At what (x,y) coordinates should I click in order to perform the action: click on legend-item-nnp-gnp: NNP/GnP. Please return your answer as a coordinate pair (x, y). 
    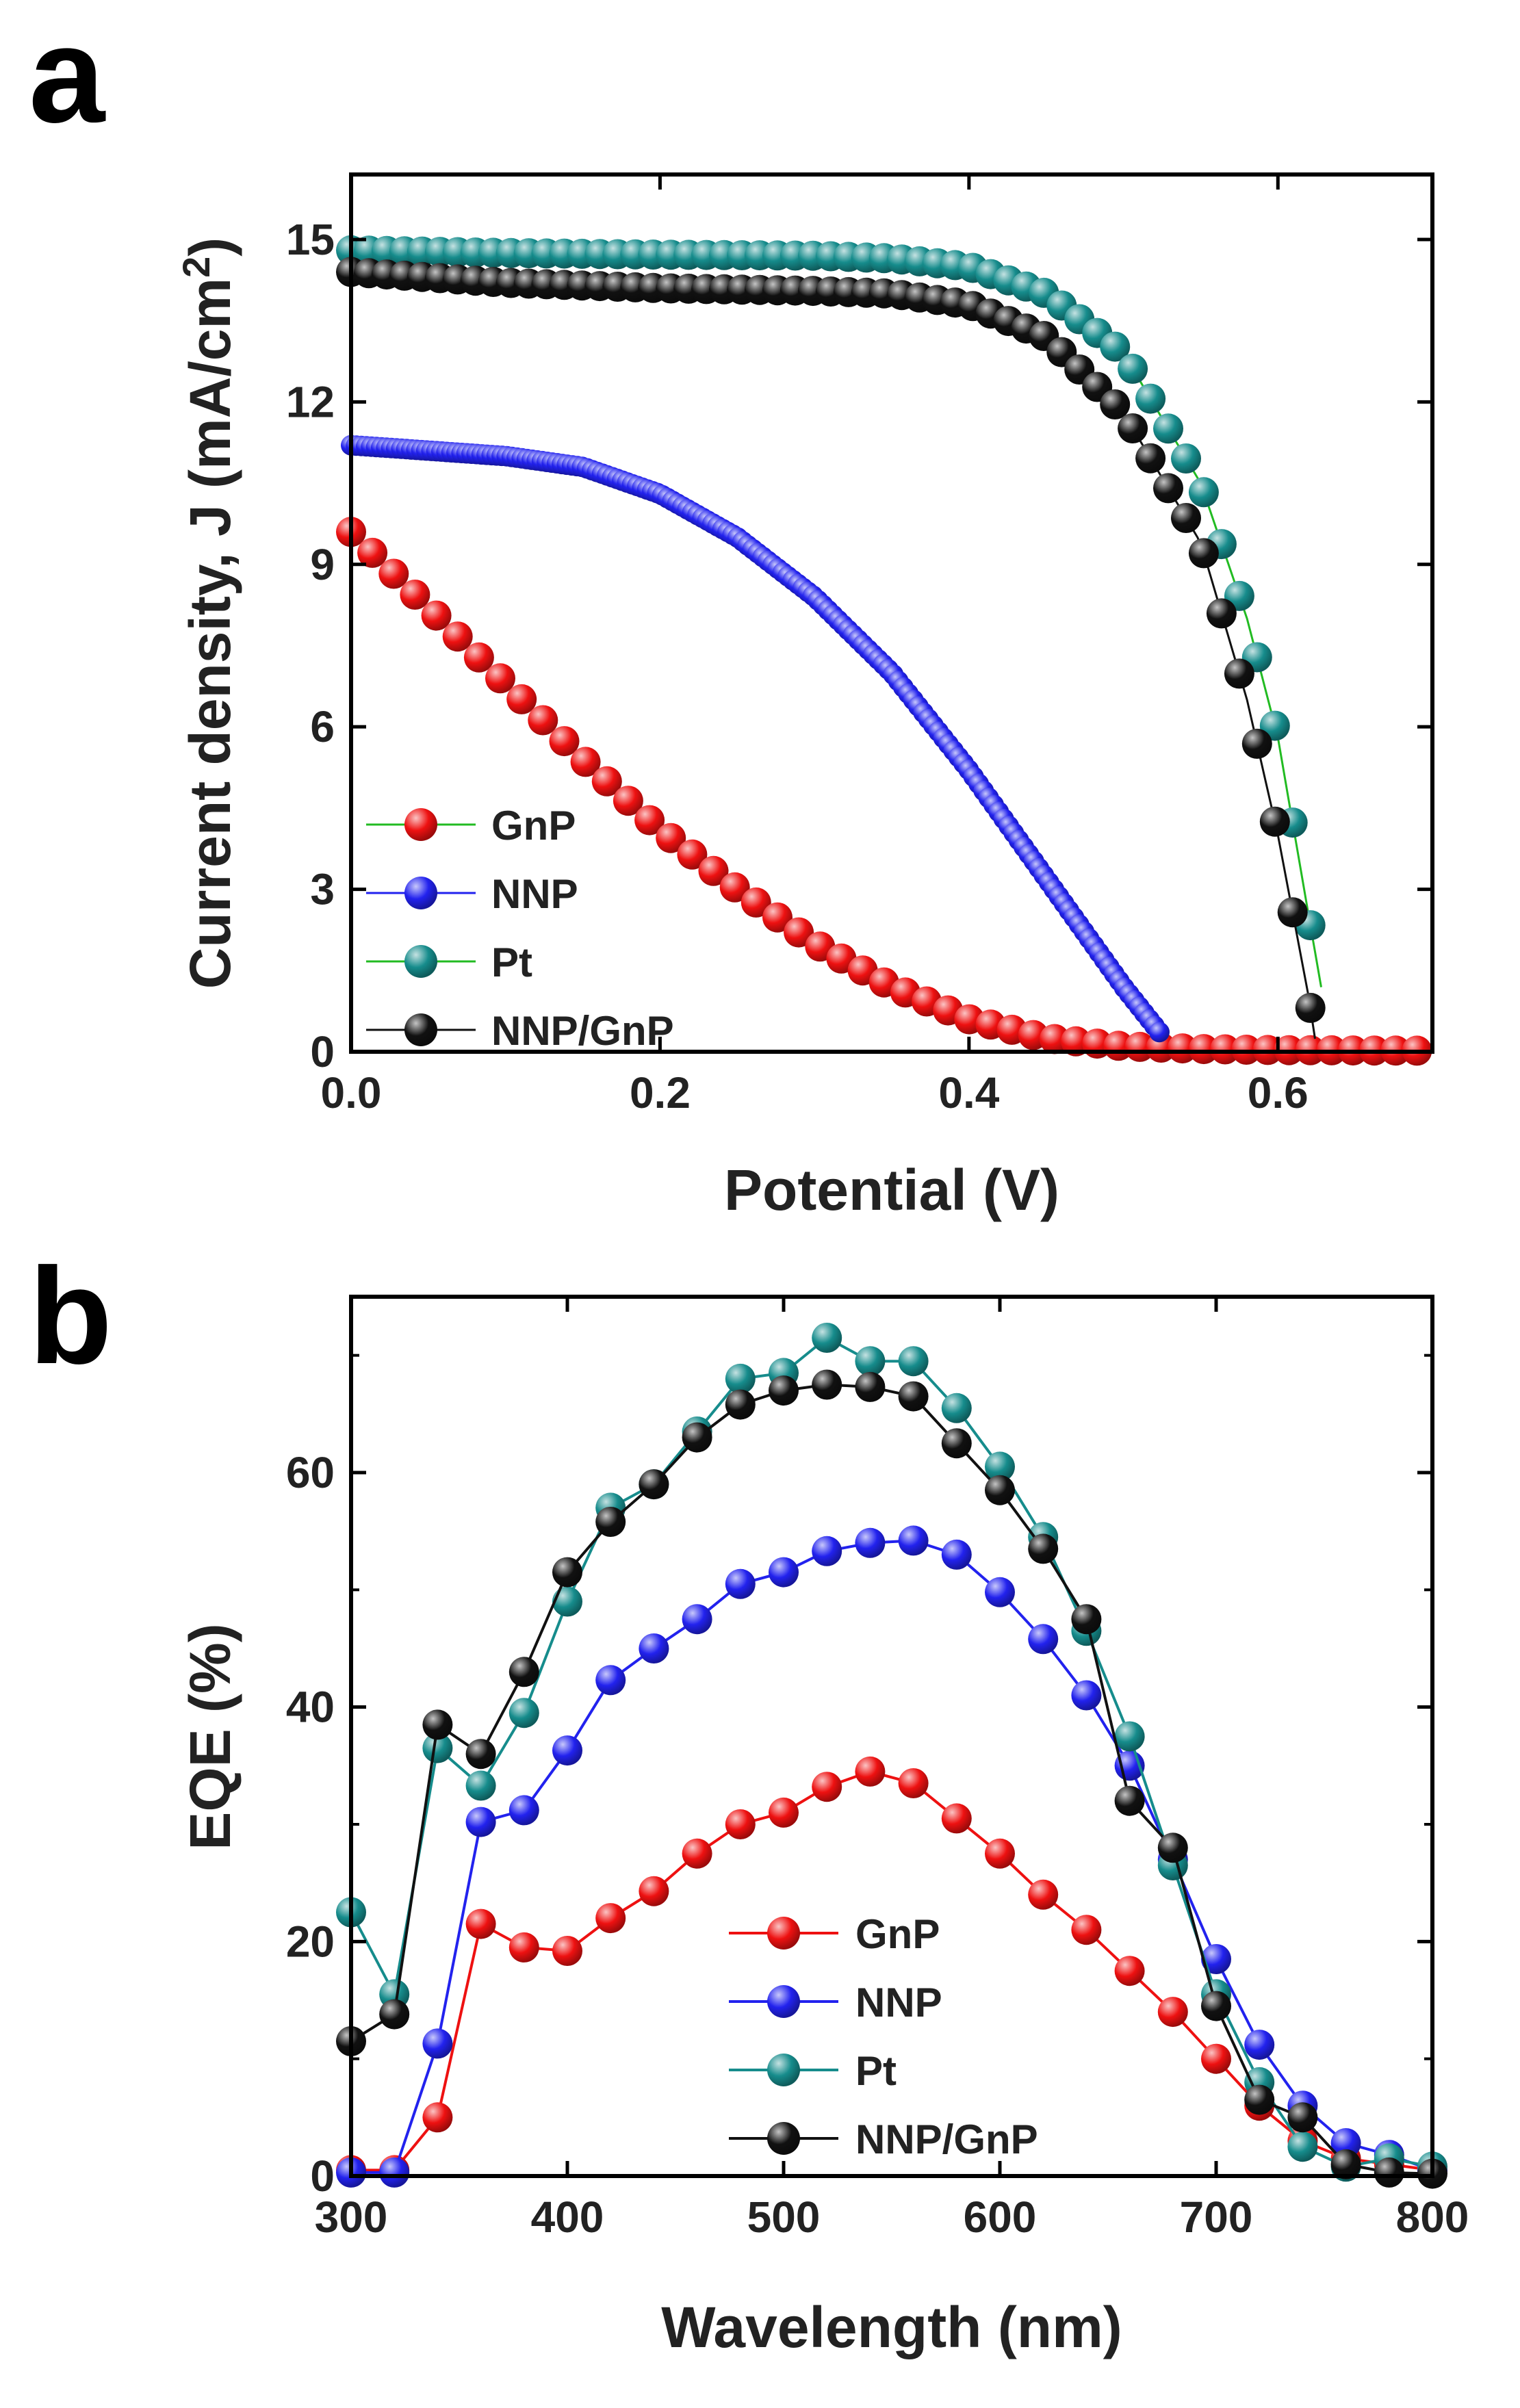
    Looking at the image, I should click on (520, 1031).